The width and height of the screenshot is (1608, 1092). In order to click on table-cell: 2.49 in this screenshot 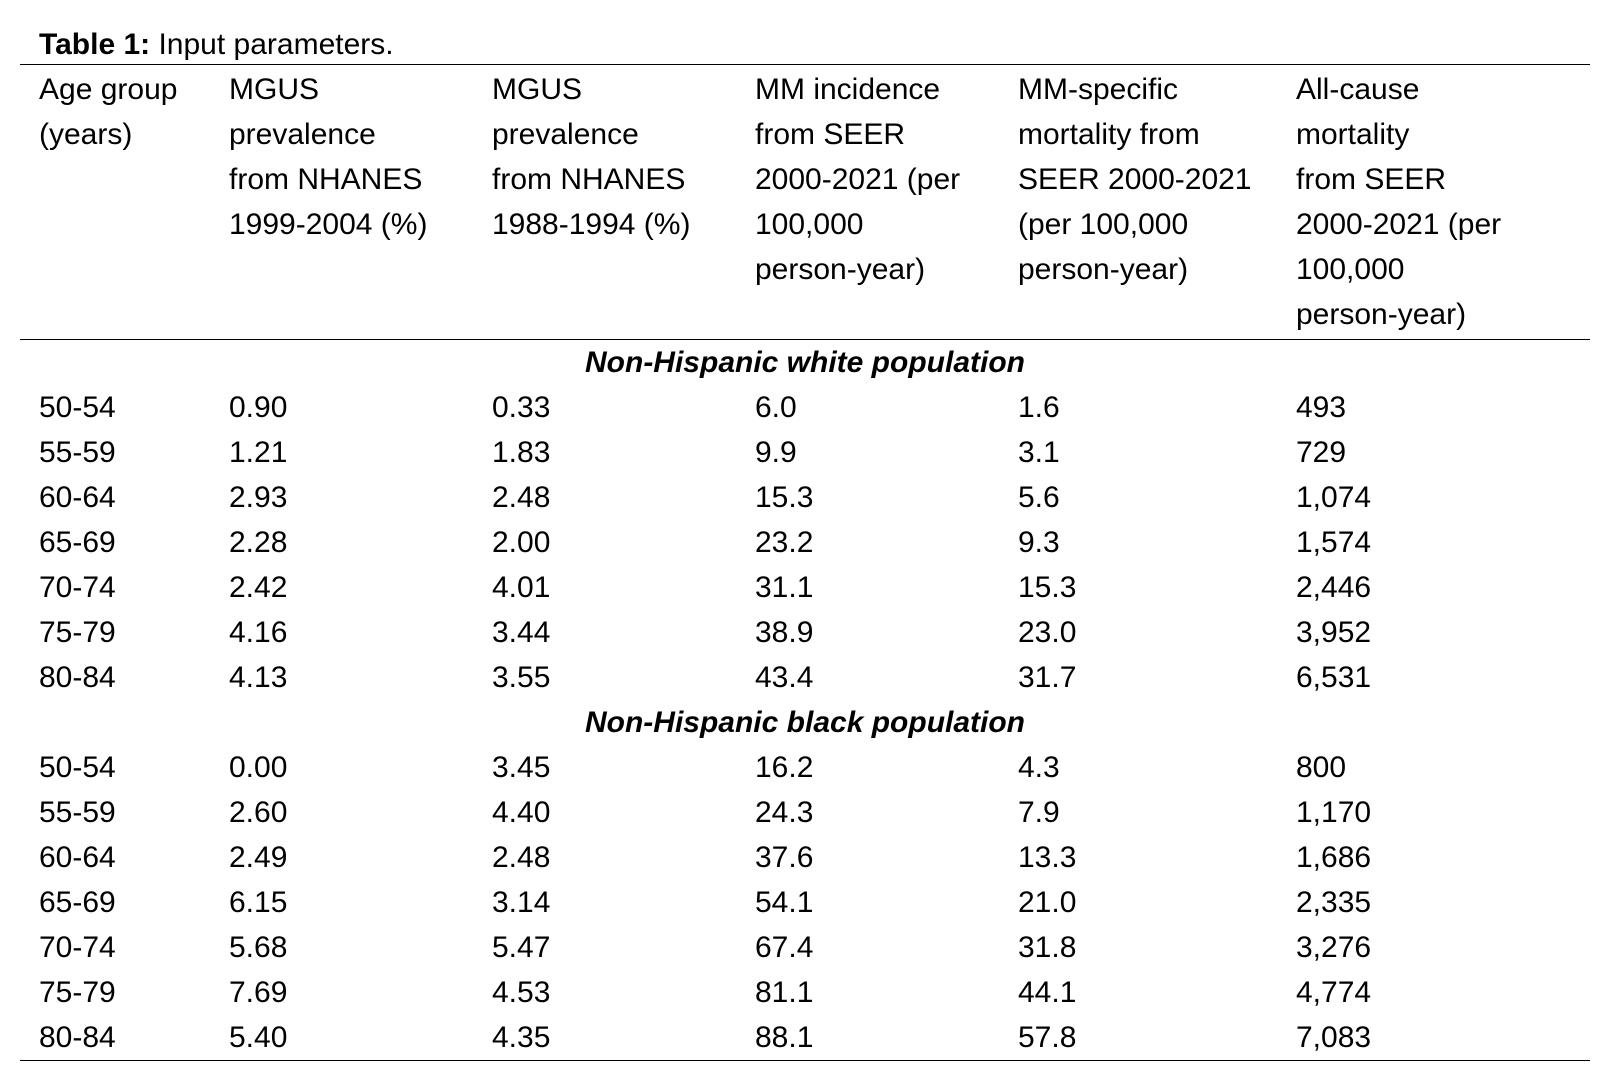, I will do `click(258, 857)`.